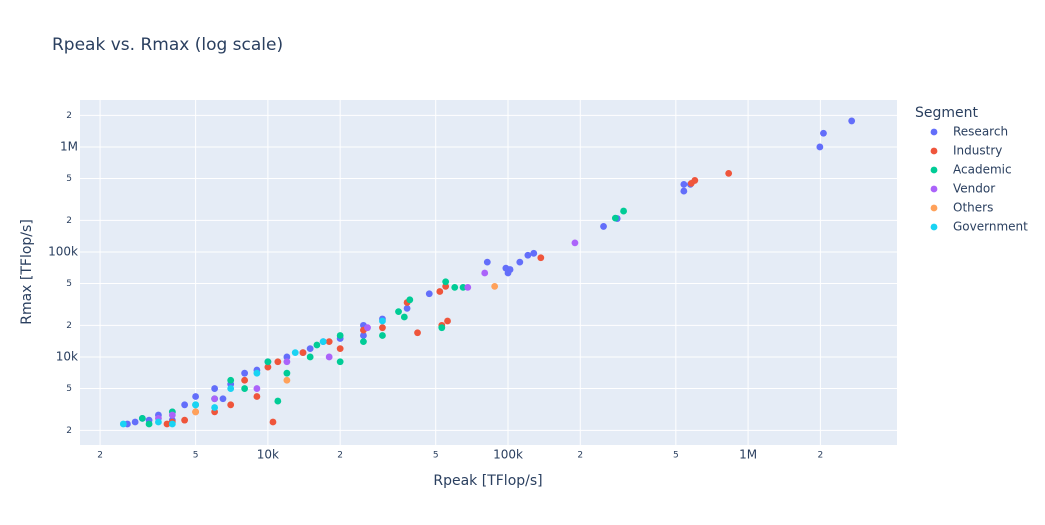 Image resolution: width=1045 pixels, height=525 pixels. Describe the element at coordinates (974, 189) in the screenshot. I see `legend-label: Vendor` at that location.